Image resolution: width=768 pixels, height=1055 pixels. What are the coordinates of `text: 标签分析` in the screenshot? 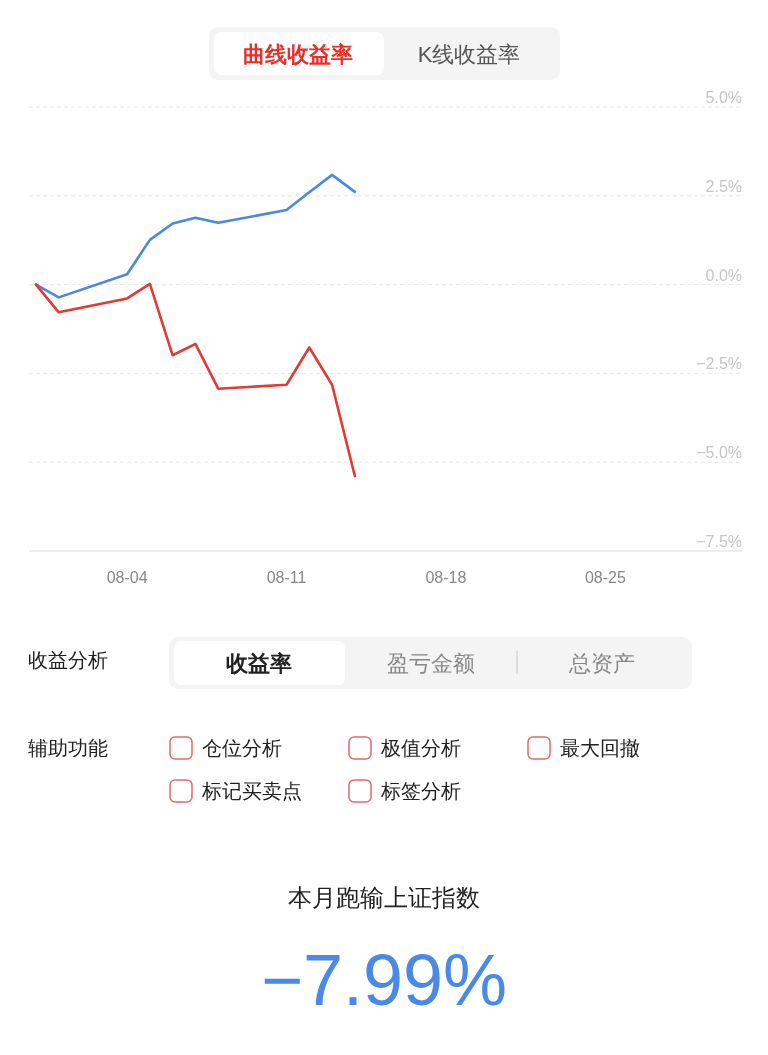 It's located at (420, 791).